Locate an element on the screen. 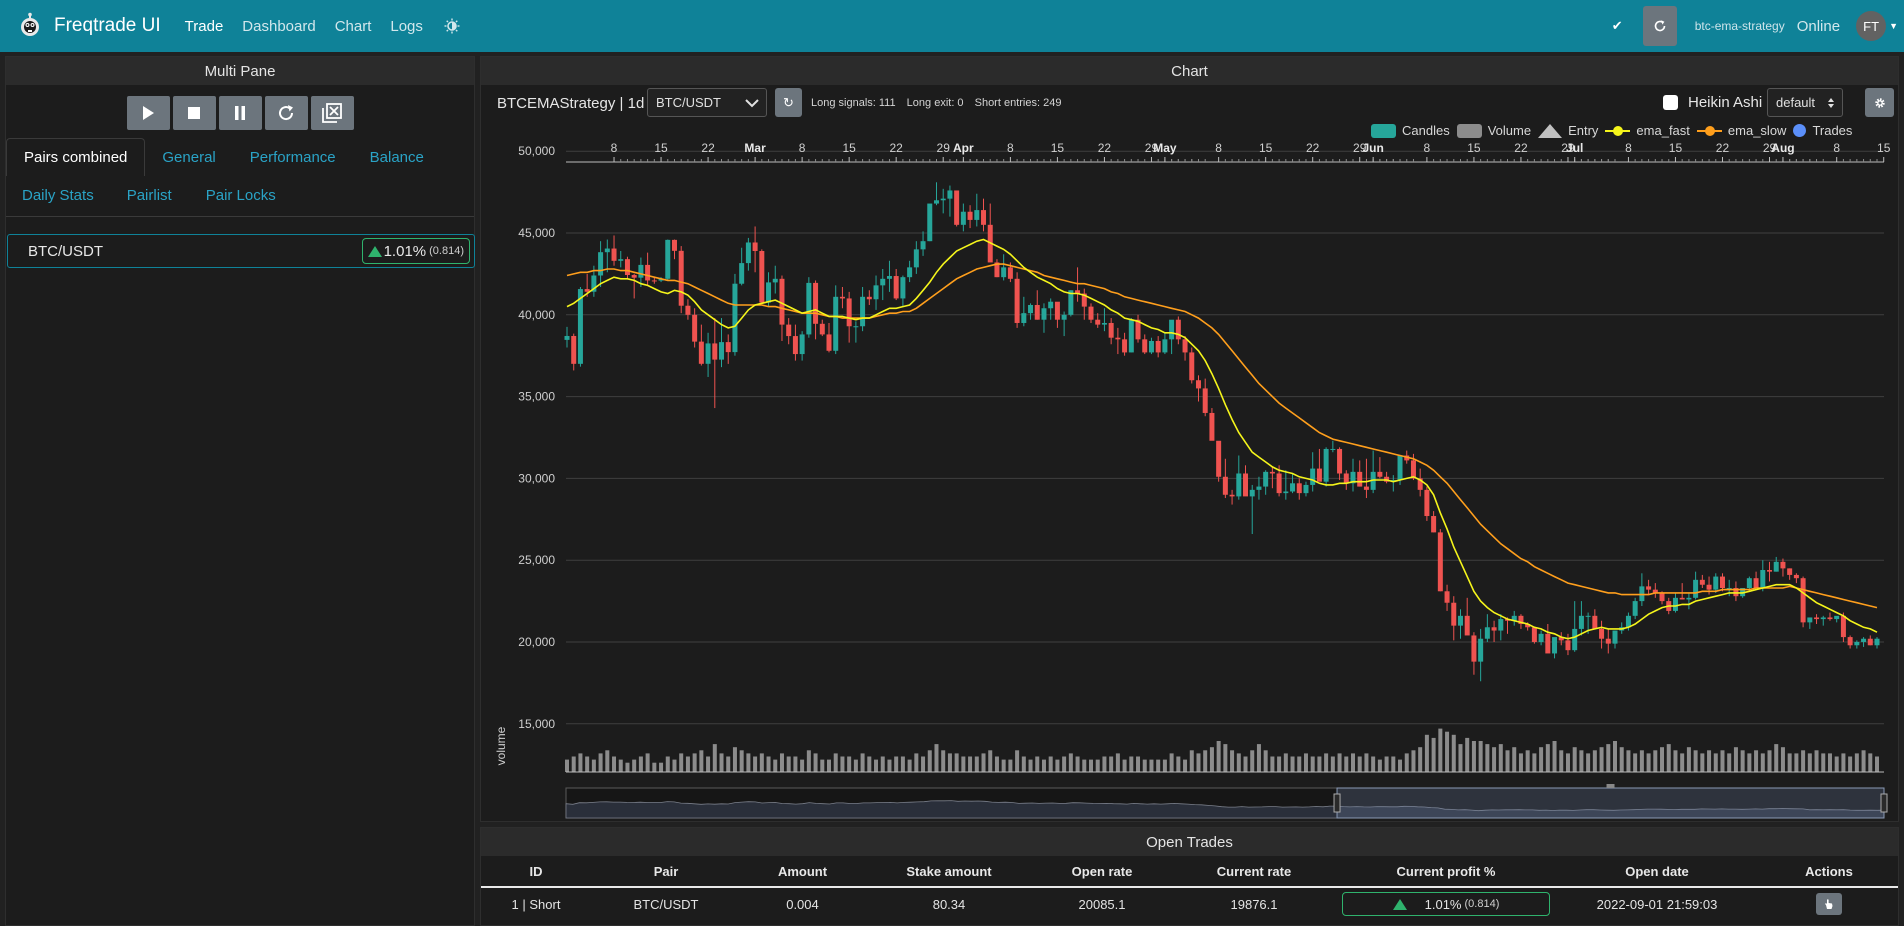 This screenshot has height=926, width=1904. col-stake: Stake amount is located at coordinates (949, 872).